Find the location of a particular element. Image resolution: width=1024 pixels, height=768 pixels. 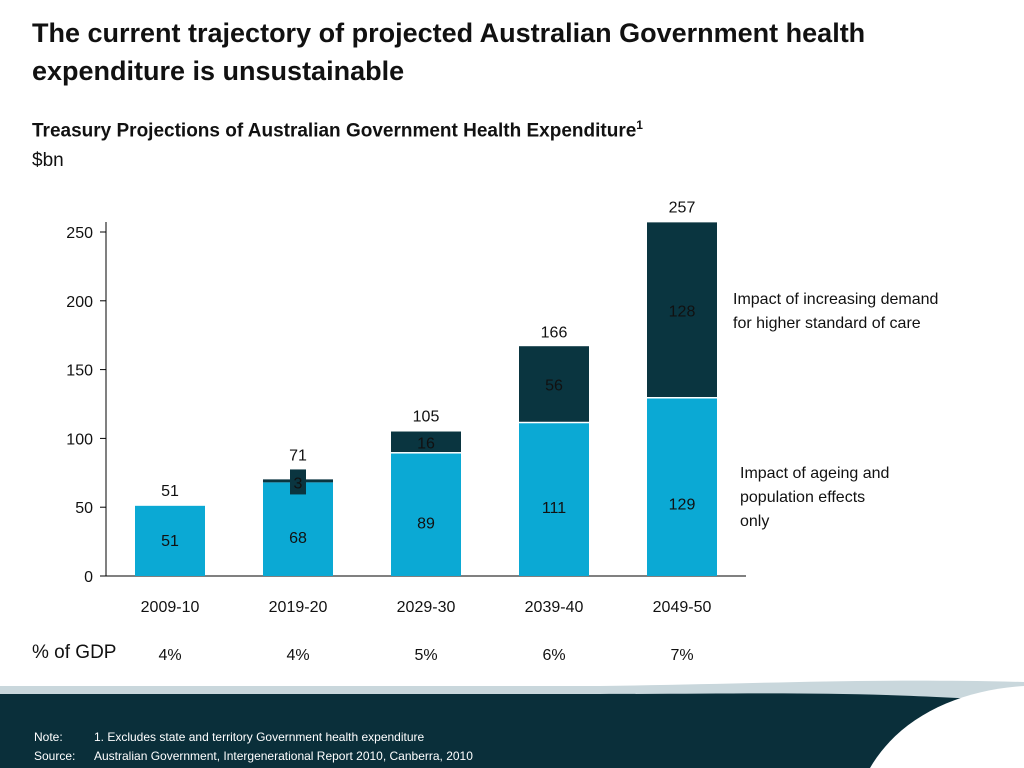

note-key: Note: is located at coordinates (48, 737).